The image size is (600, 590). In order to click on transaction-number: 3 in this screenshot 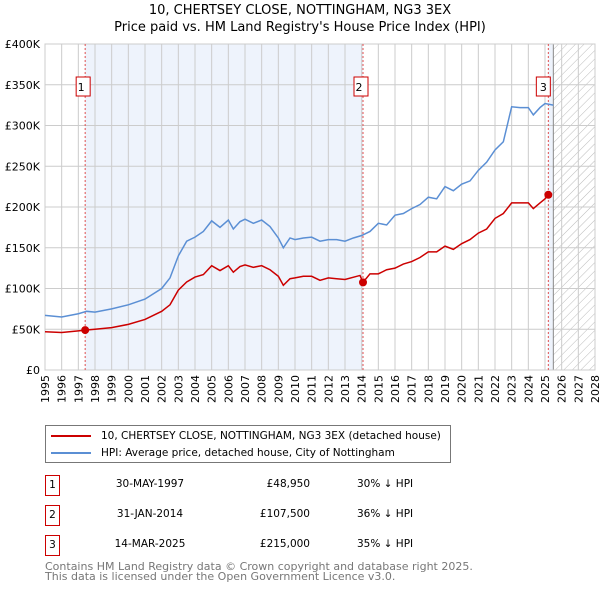, I will do `click(52, 545)`.